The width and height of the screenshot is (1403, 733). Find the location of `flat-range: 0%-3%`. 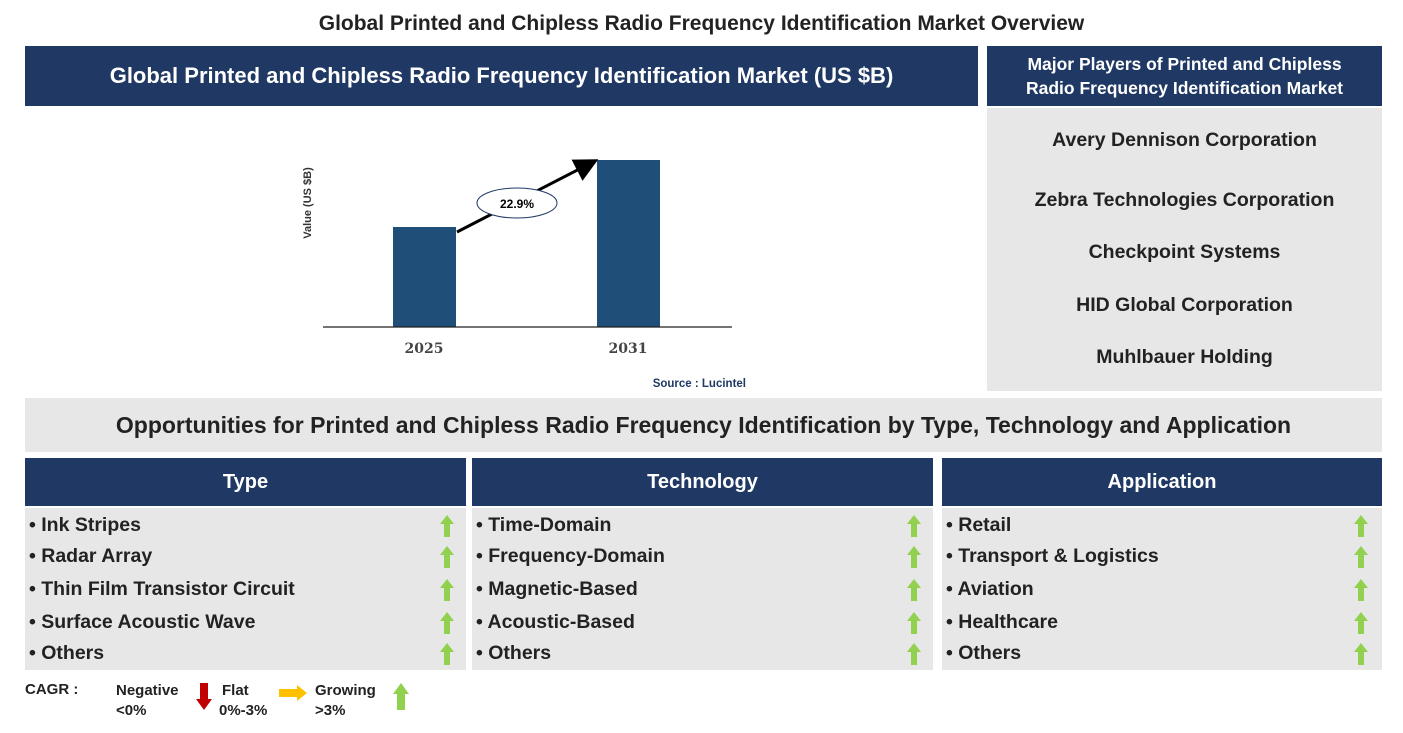

flat-range: 0%-3% is located at coordinates (243, 710).